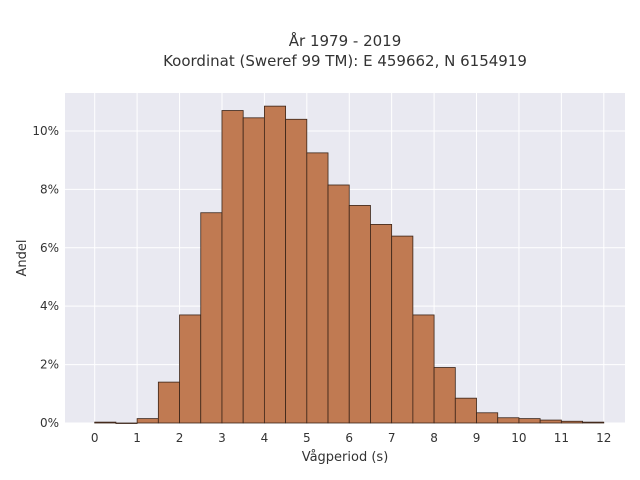 This screenshot has width=640, height=480. Describe the element at coordinates (180, 438) in the screenshot. I see `x-tick-label: 2` at that location.